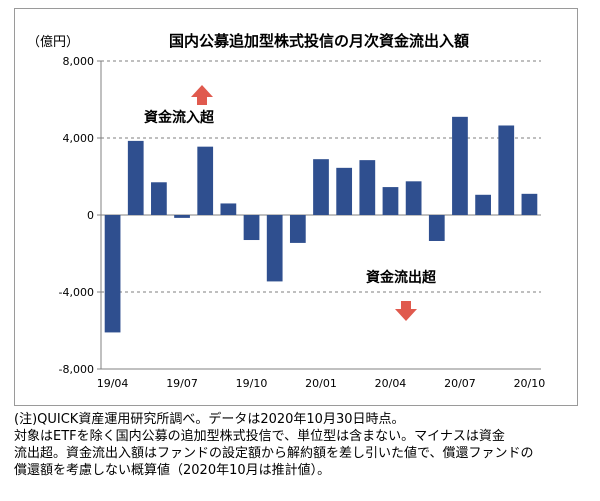 The image size is (600, 501). Describe the element at coordinates (530, 383) in the screenshot. I see `x-tick-label: 20/10` at that location.